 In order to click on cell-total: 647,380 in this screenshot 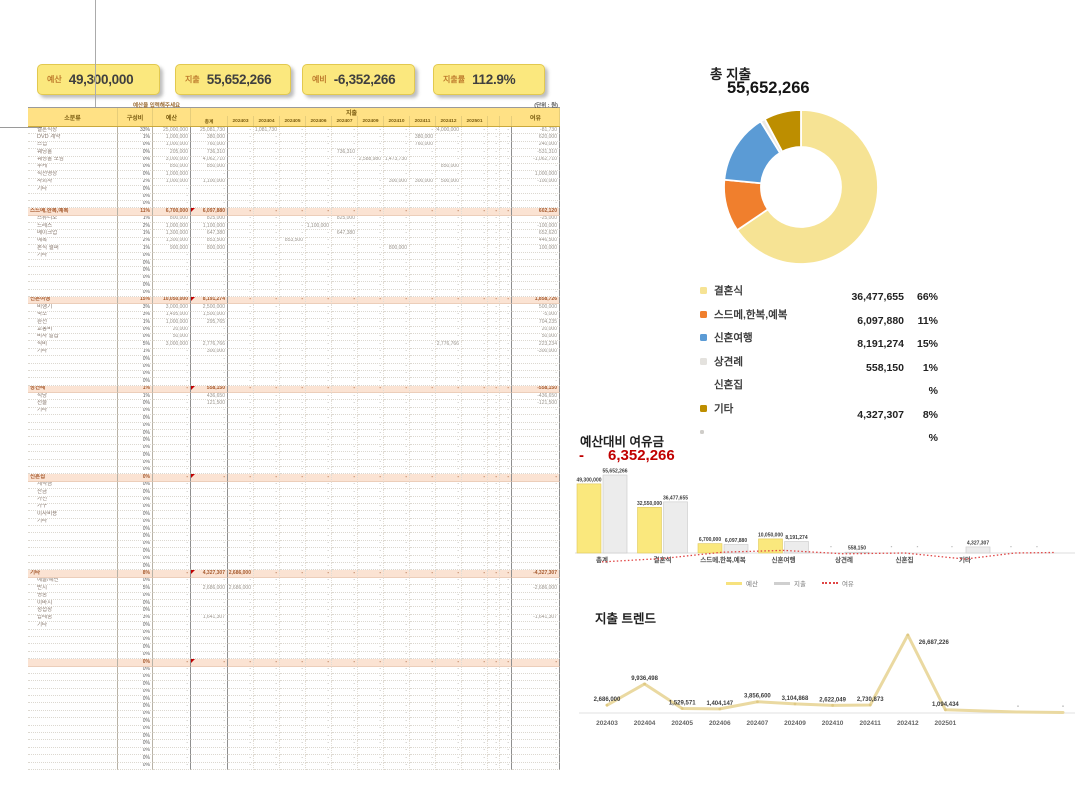, I will do `click(209, 234)`.